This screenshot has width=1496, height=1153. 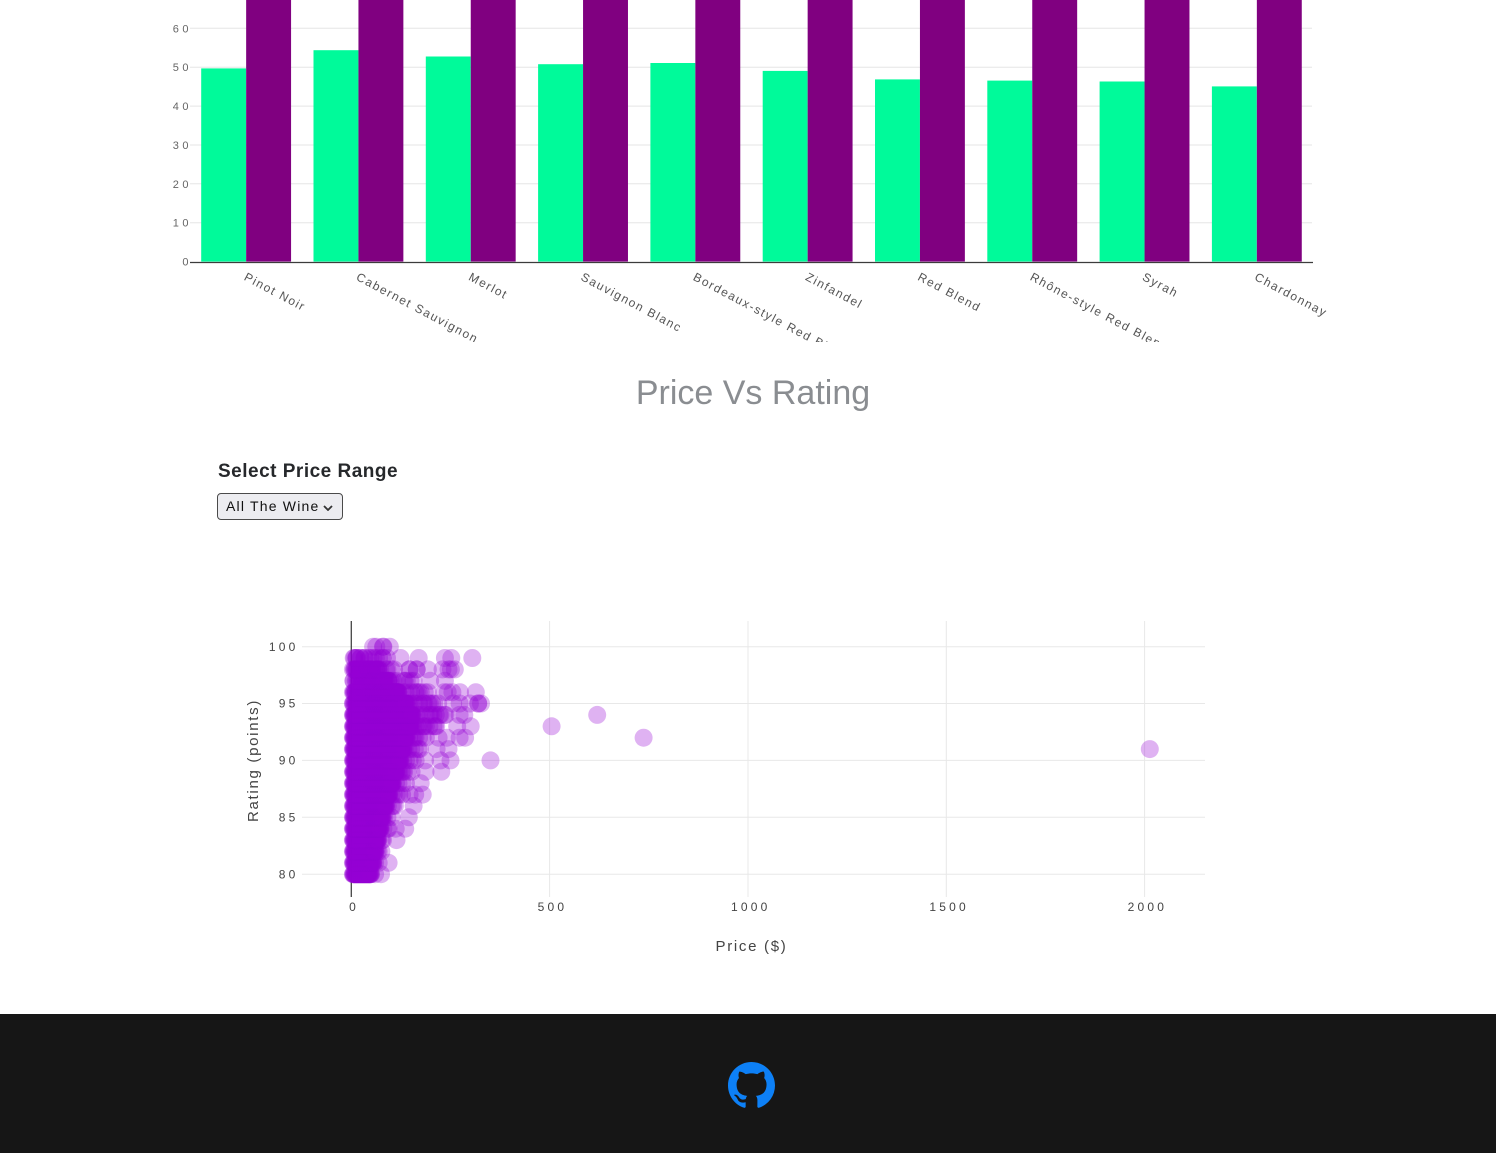 I want to click on svg-text: Sauvignon Blanc, so click(x=632, y=302).